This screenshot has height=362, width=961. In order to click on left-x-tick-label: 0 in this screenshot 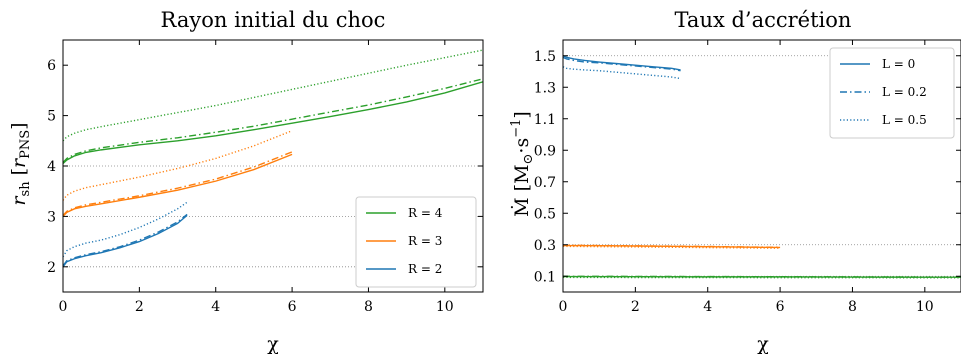, I will do `click(63, 307)`.